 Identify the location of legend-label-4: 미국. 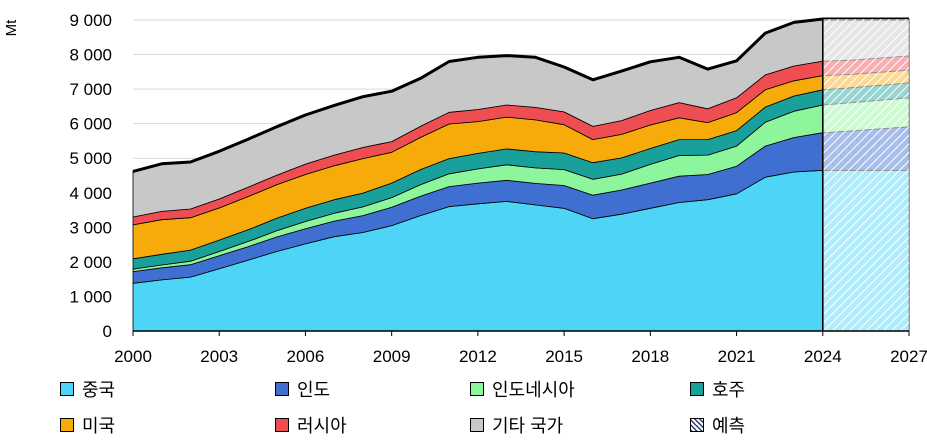
(99, 426).